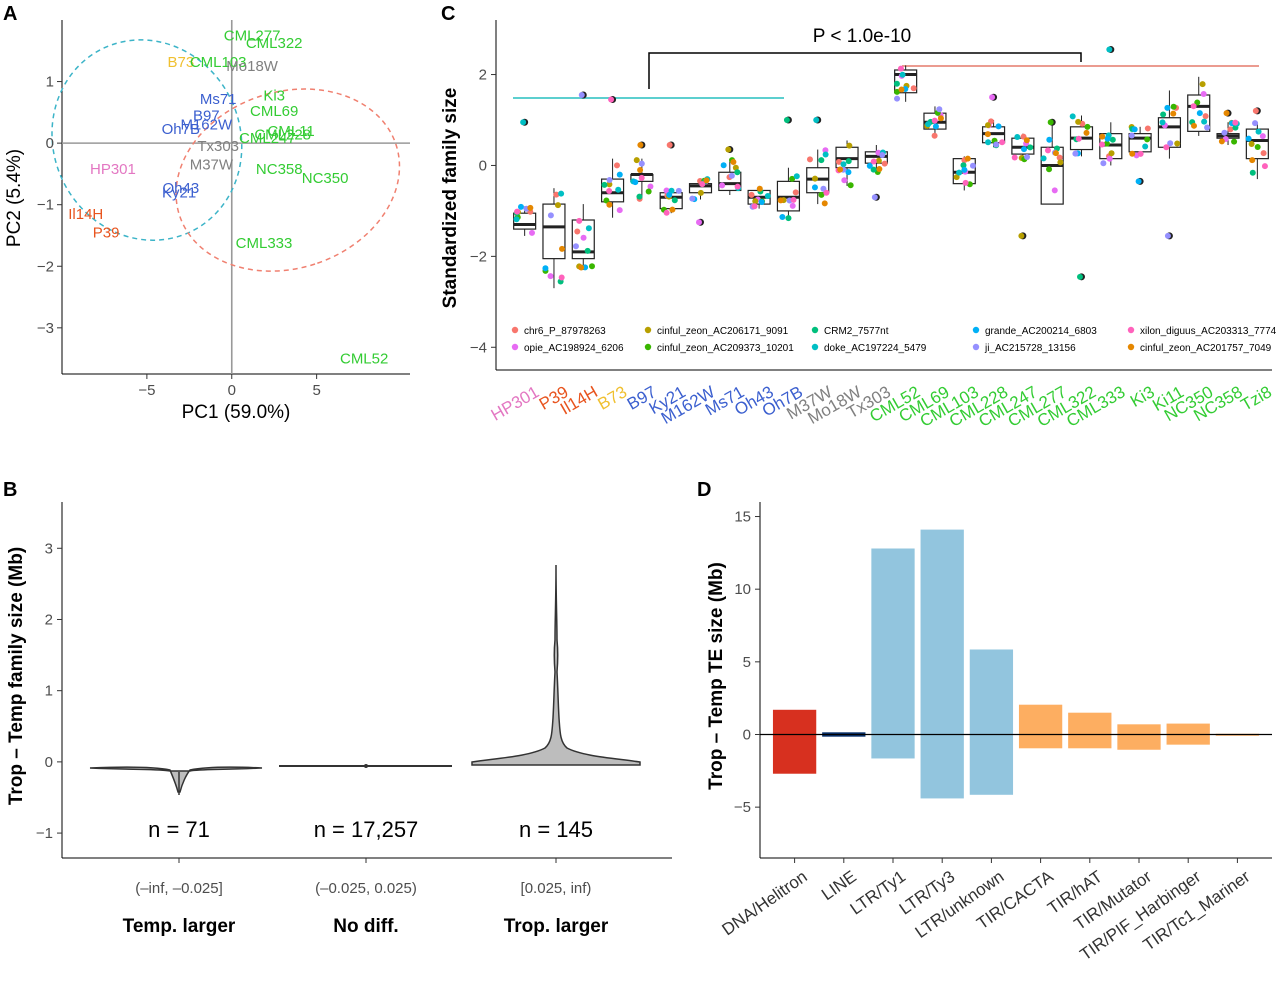  I want to click on y-tick-label: 2, so click(49, 619).